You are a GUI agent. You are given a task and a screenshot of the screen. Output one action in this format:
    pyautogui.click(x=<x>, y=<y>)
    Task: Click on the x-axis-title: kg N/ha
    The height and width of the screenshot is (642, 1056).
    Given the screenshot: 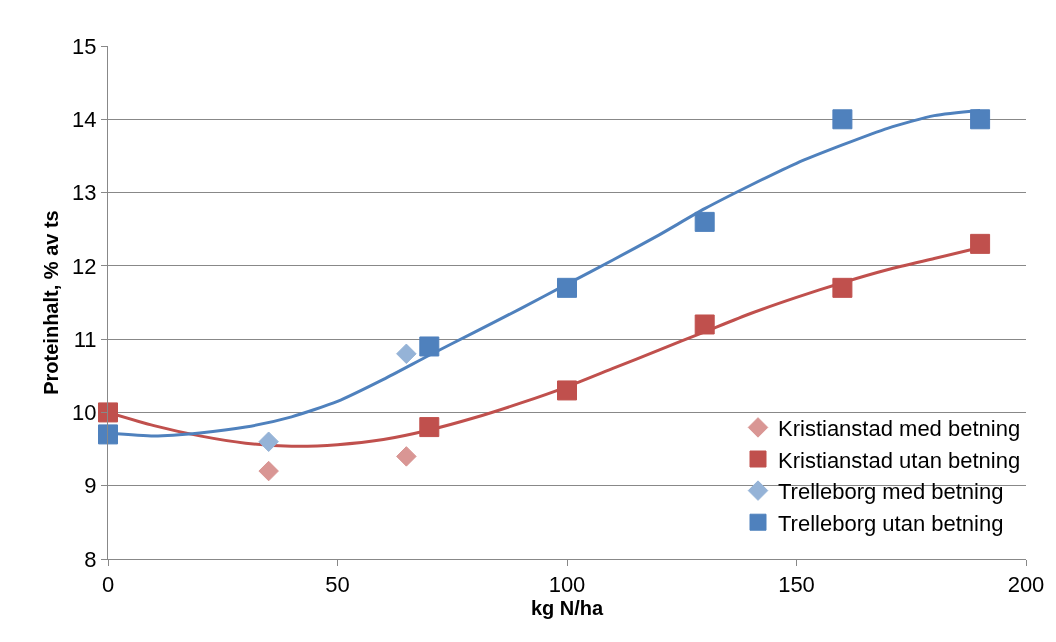 What is the action you would take?
    pyautogui.click(x=567, y=608)
    